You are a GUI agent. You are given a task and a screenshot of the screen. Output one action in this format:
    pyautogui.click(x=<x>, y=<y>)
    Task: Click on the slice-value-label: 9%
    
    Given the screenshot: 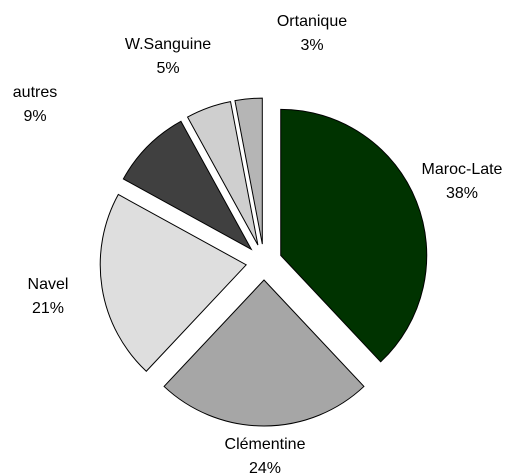 What is the action you would take?
    pyautogui.click(x=34, y=116)
    